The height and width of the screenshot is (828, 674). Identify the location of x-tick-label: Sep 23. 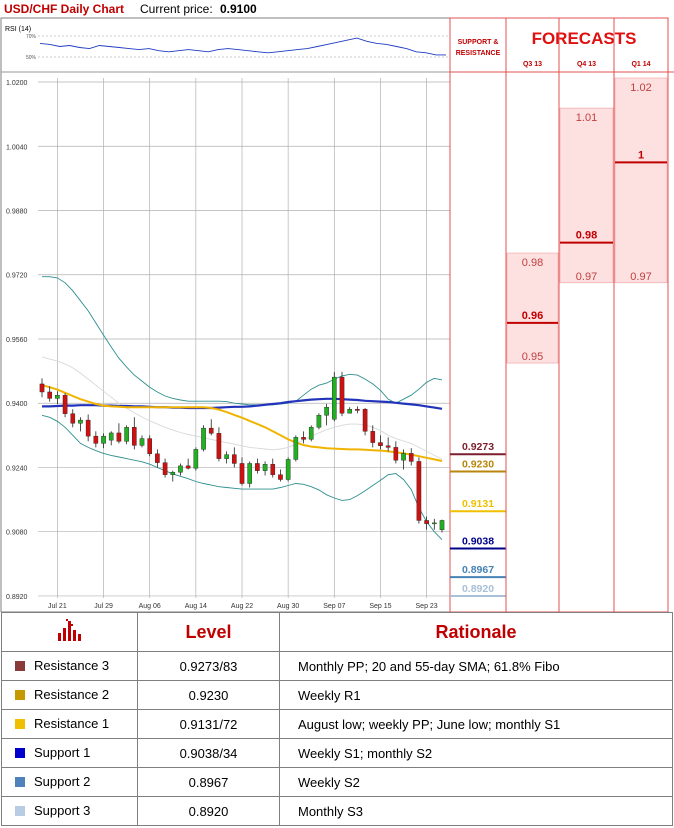
(427, 606).